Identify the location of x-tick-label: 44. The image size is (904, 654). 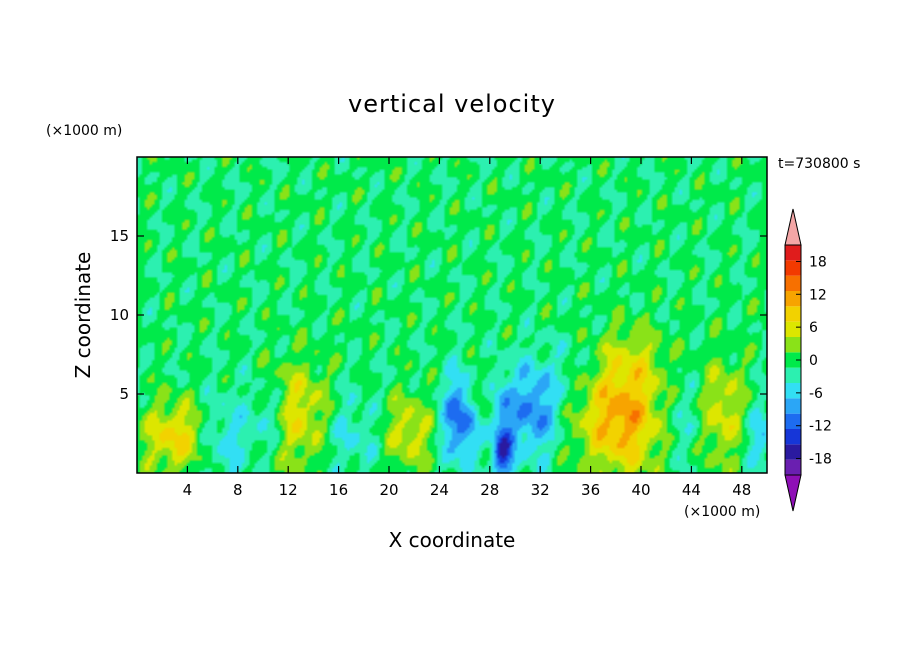
(691, 490).